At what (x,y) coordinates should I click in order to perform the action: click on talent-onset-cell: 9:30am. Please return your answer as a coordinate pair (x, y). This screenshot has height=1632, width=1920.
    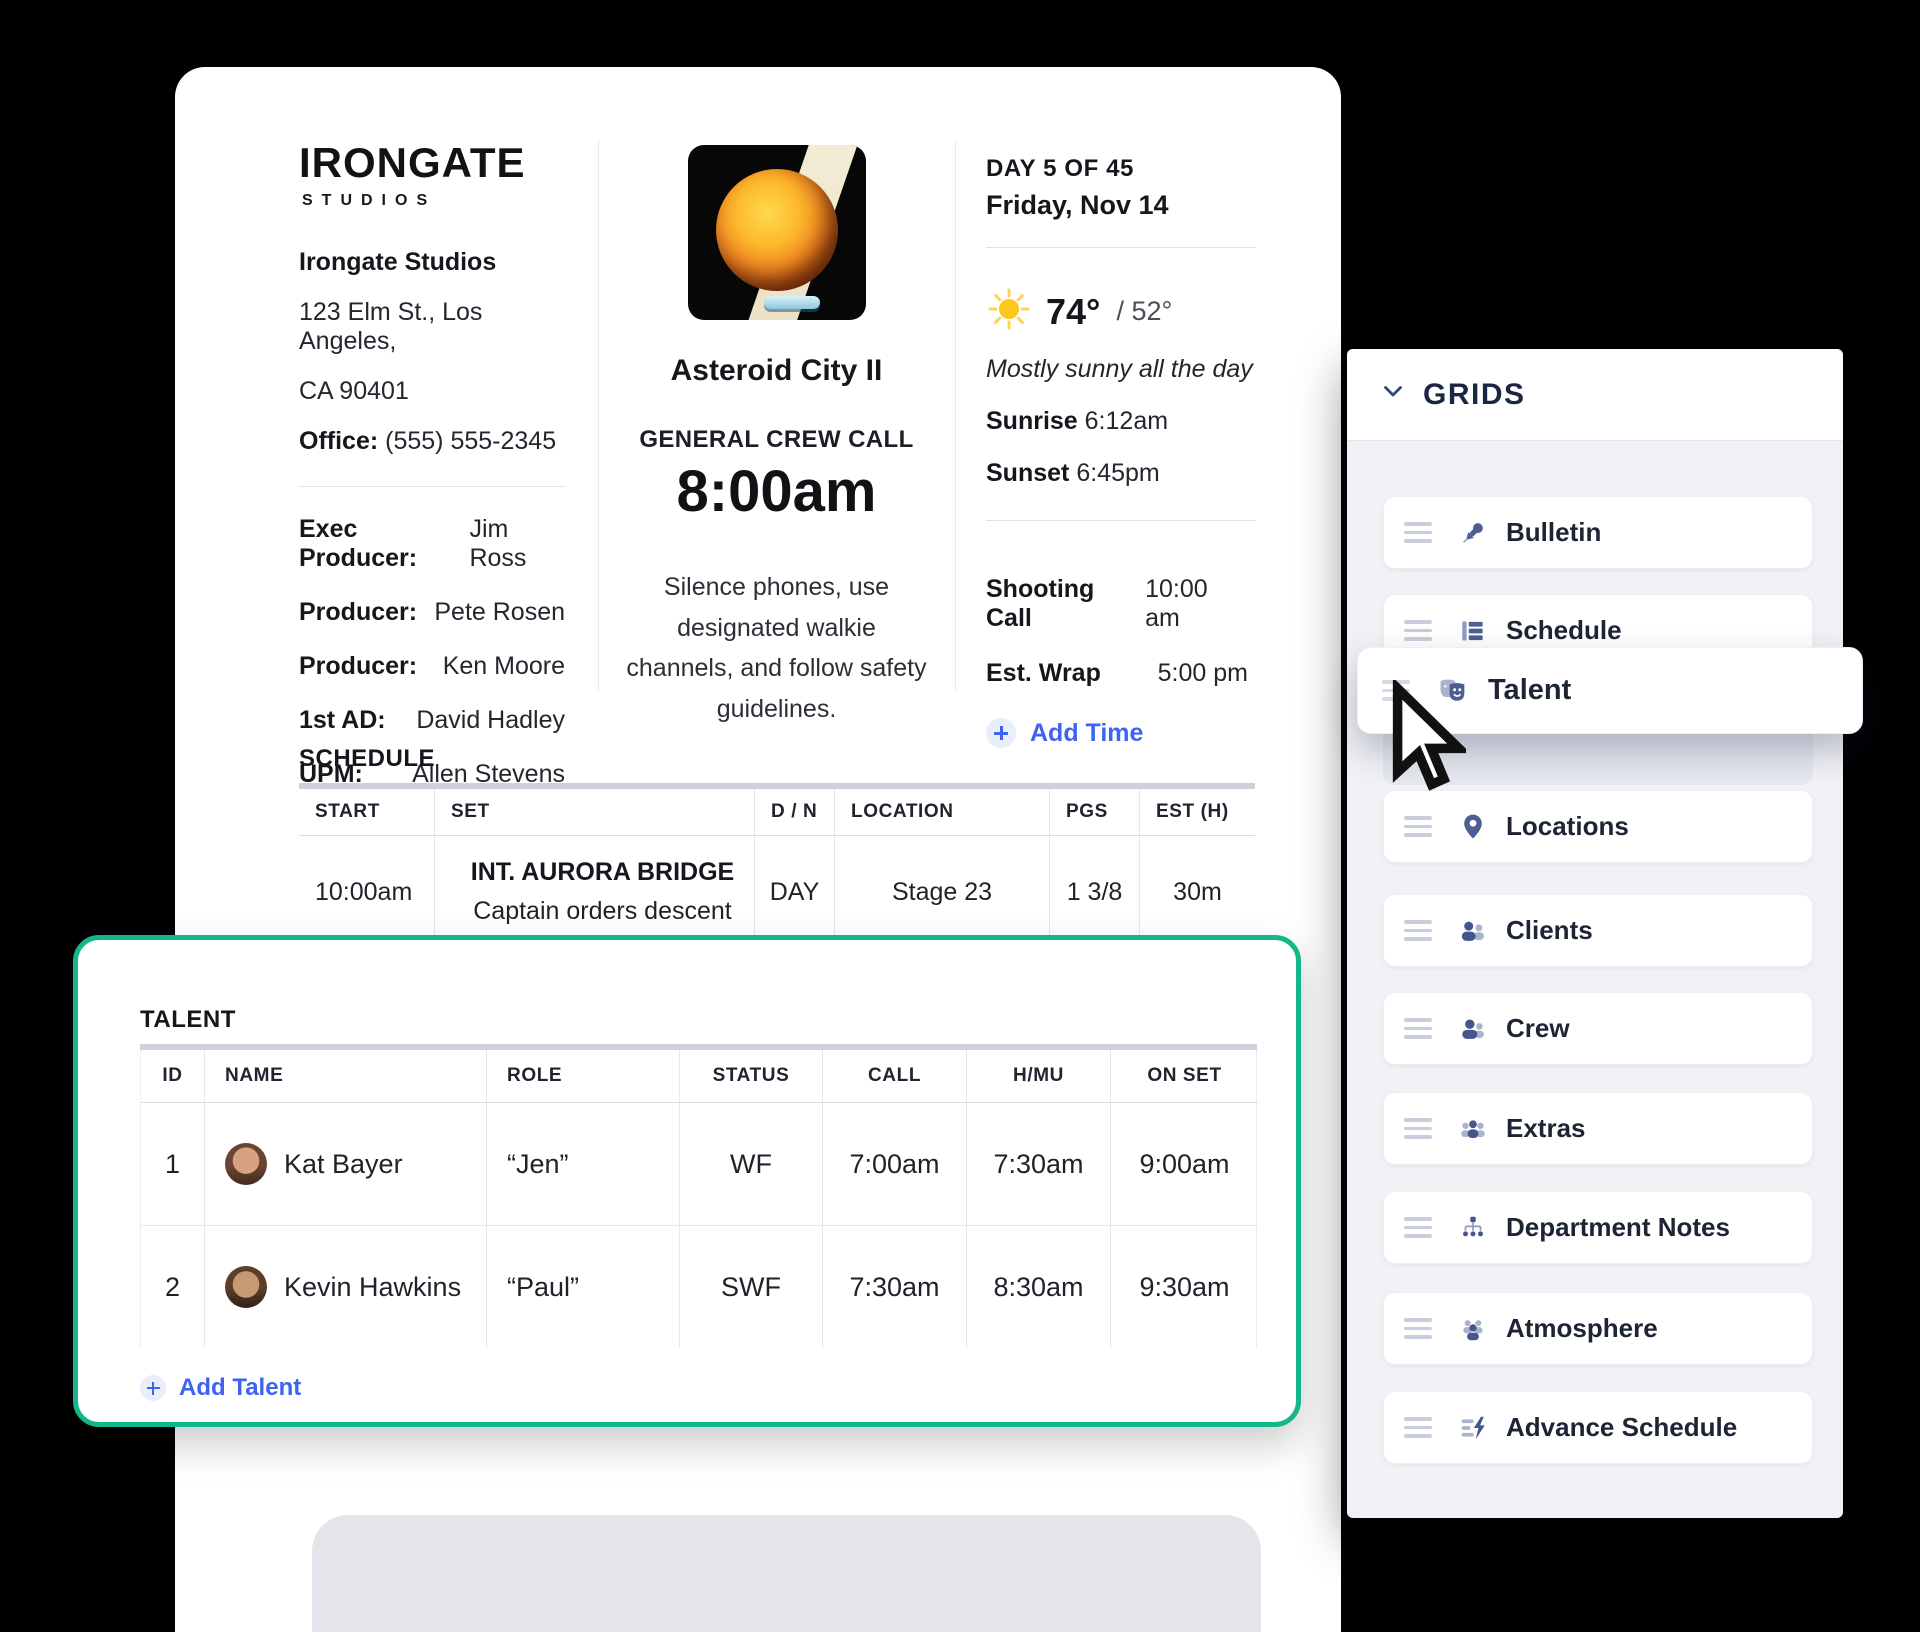
    Looking at the image, I should click on (1184, 1286).